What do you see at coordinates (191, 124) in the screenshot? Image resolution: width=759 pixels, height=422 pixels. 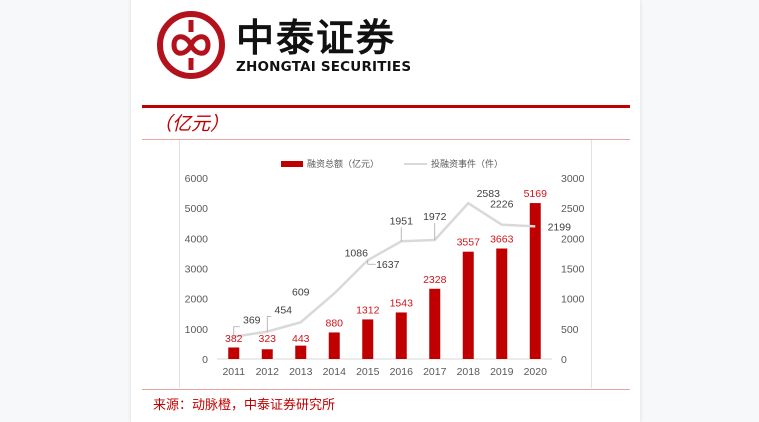 I see `unit-label: （亿元）` at bounding box center [191, 124].